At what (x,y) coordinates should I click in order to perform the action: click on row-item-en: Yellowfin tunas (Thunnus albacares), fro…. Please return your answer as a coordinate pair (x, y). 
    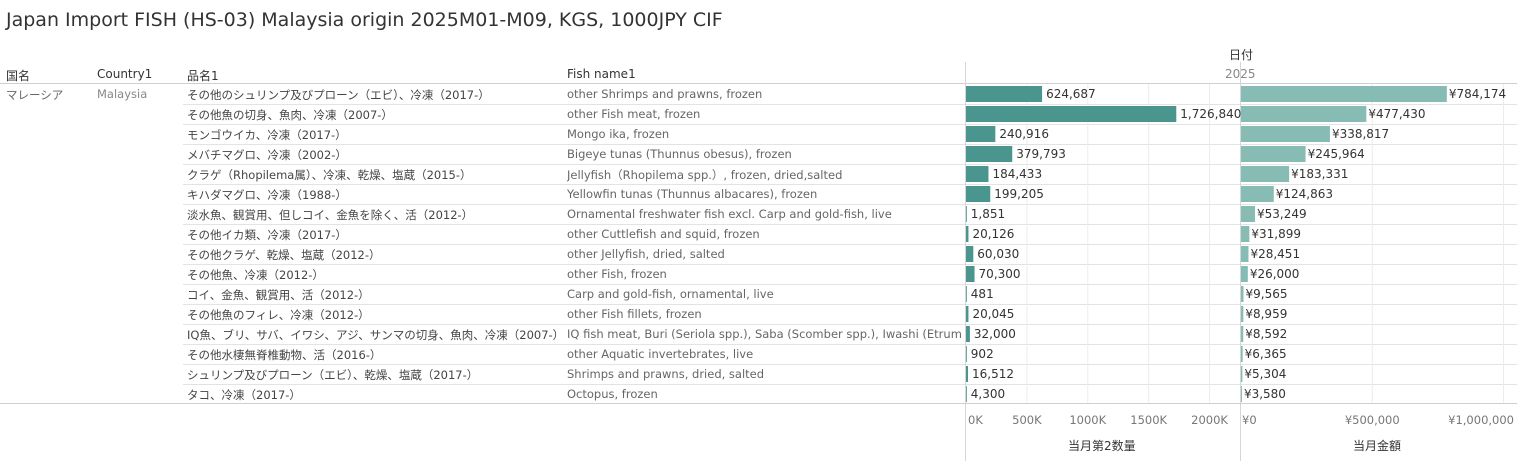
    Looking at the image, I should click on (692, 194).